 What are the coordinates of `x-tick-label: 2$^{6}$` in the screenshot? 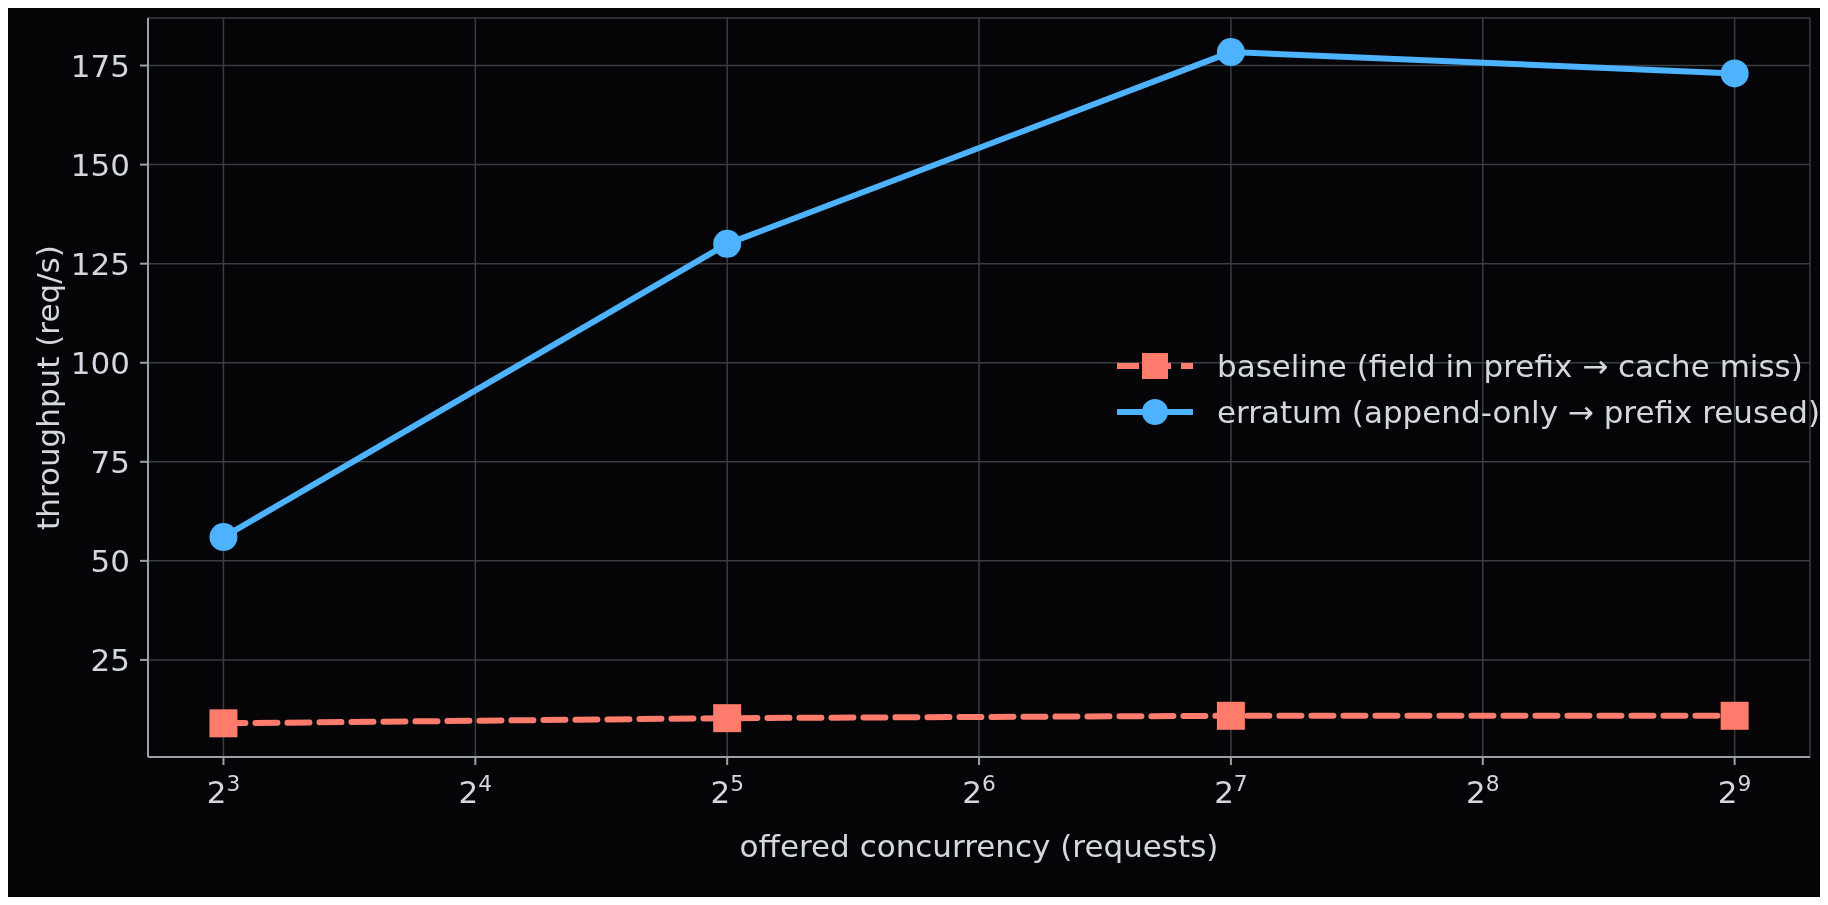 It's located at (979, 790).